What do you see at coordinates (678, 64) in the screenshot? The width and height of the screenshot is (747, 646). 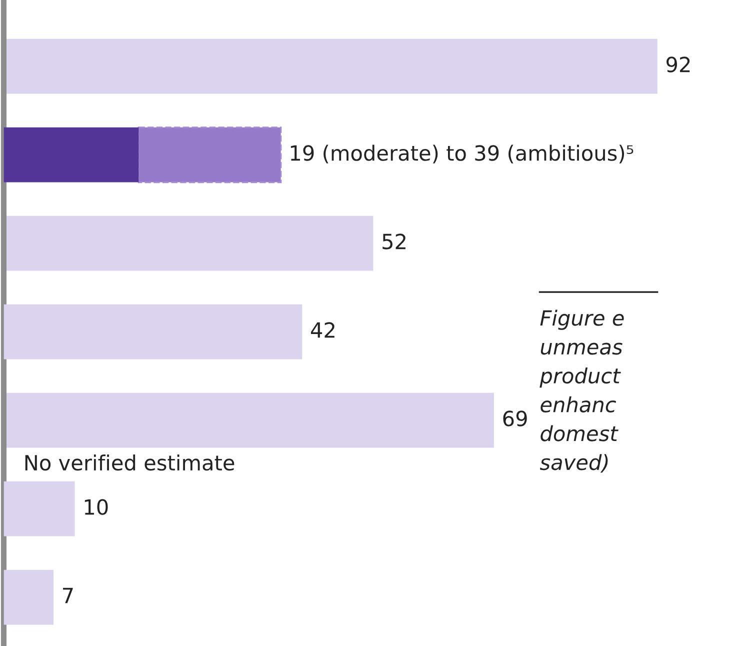 I see `data-label: 92` at bounding box center [678, 64].